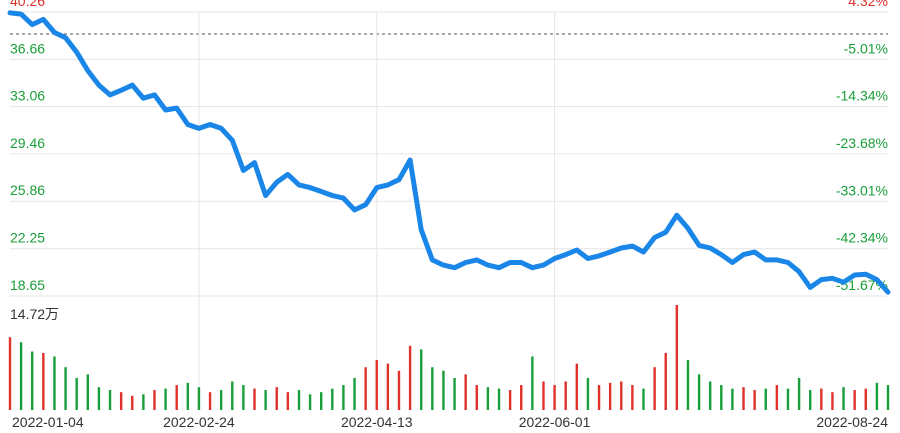  I want to click on y2-tick-label: -5.01%, so click(866, 48).